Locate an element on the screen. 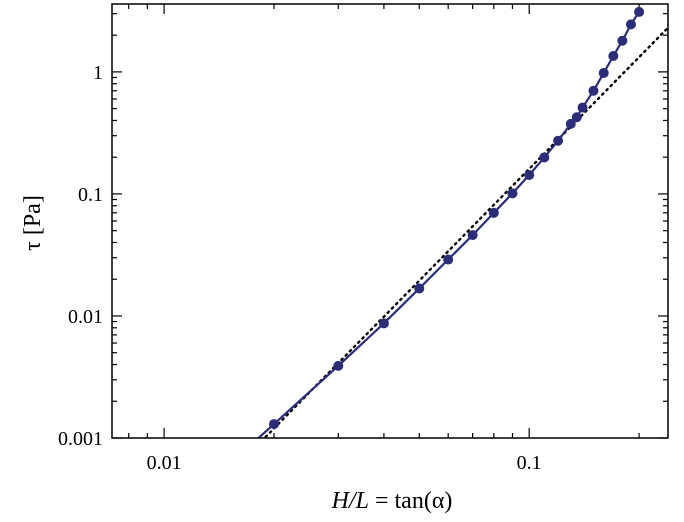 The width and height of the screenshot is (684, 522). y-tick-label: 0.1 is located at coordinates (90, 195).